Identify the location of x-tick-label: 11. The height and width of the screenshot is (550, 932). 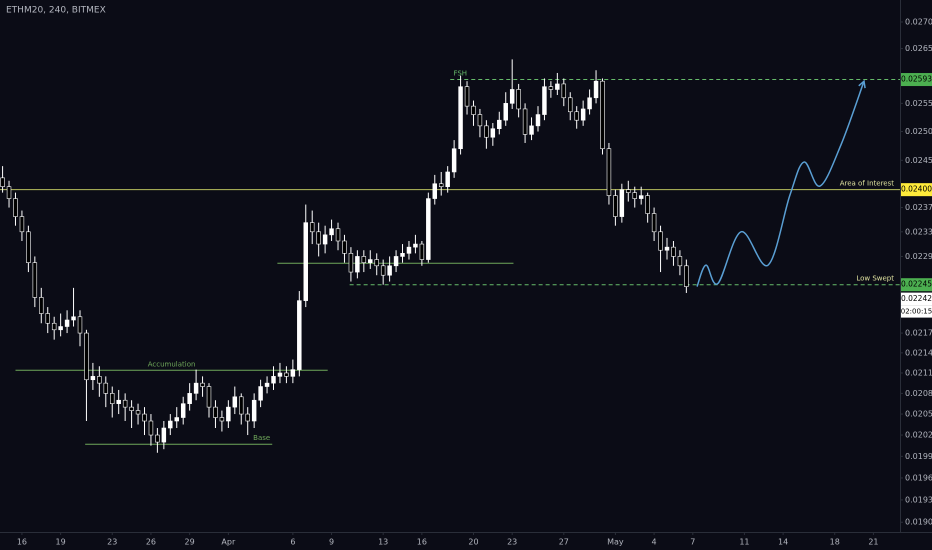
(744, 542).